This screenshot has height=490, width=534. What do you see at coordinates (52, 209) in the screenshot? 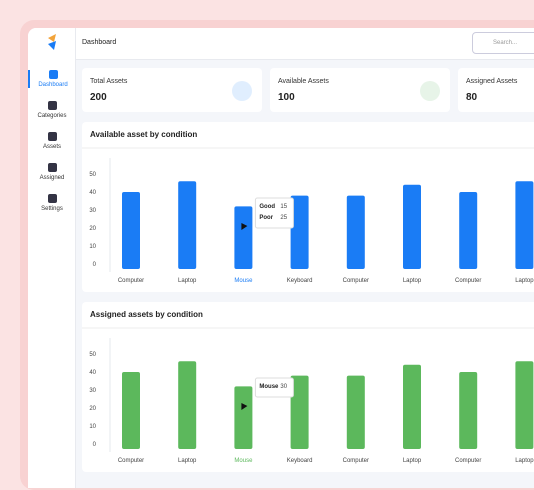
I see `nav-label: Settings` at bounding box center [52, 209].